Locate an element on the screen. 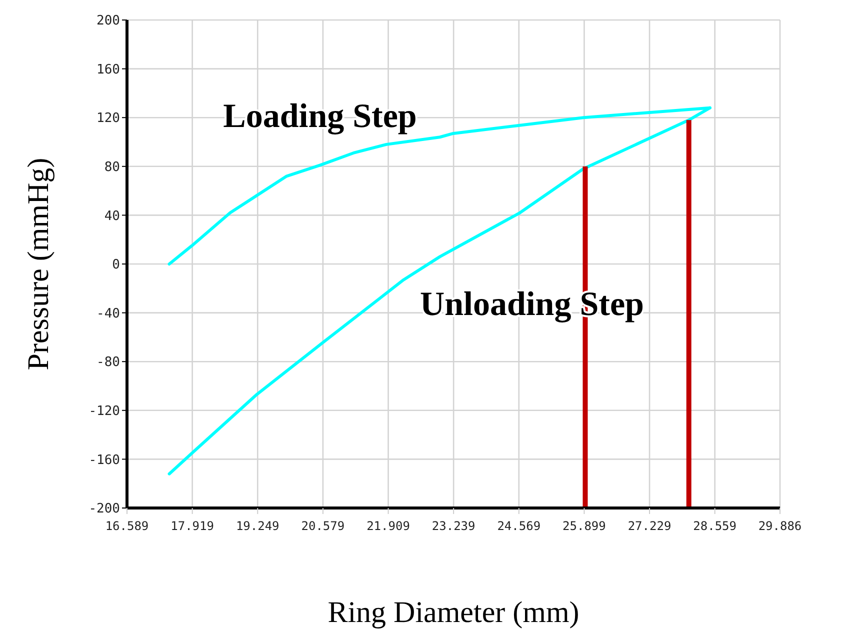 The width and height of the screenshot is (845, 634). x-tick-label: 16.589 is located at coordinates (127, 526).